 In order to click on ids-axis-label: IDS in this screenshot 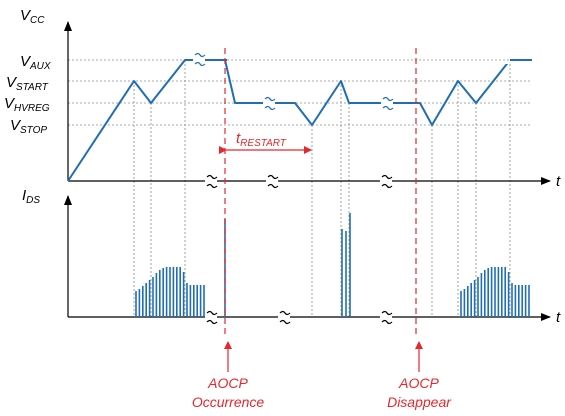, I will do `click(31, 196)`.